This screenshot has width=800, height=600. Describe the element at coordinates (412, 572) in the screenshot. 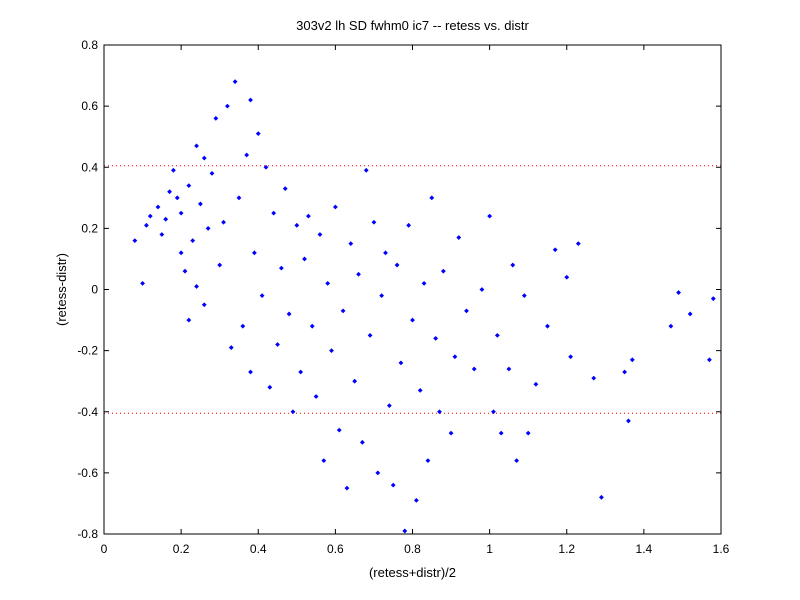

I see `x-axis-title: (retess+distr)/2` at that location.